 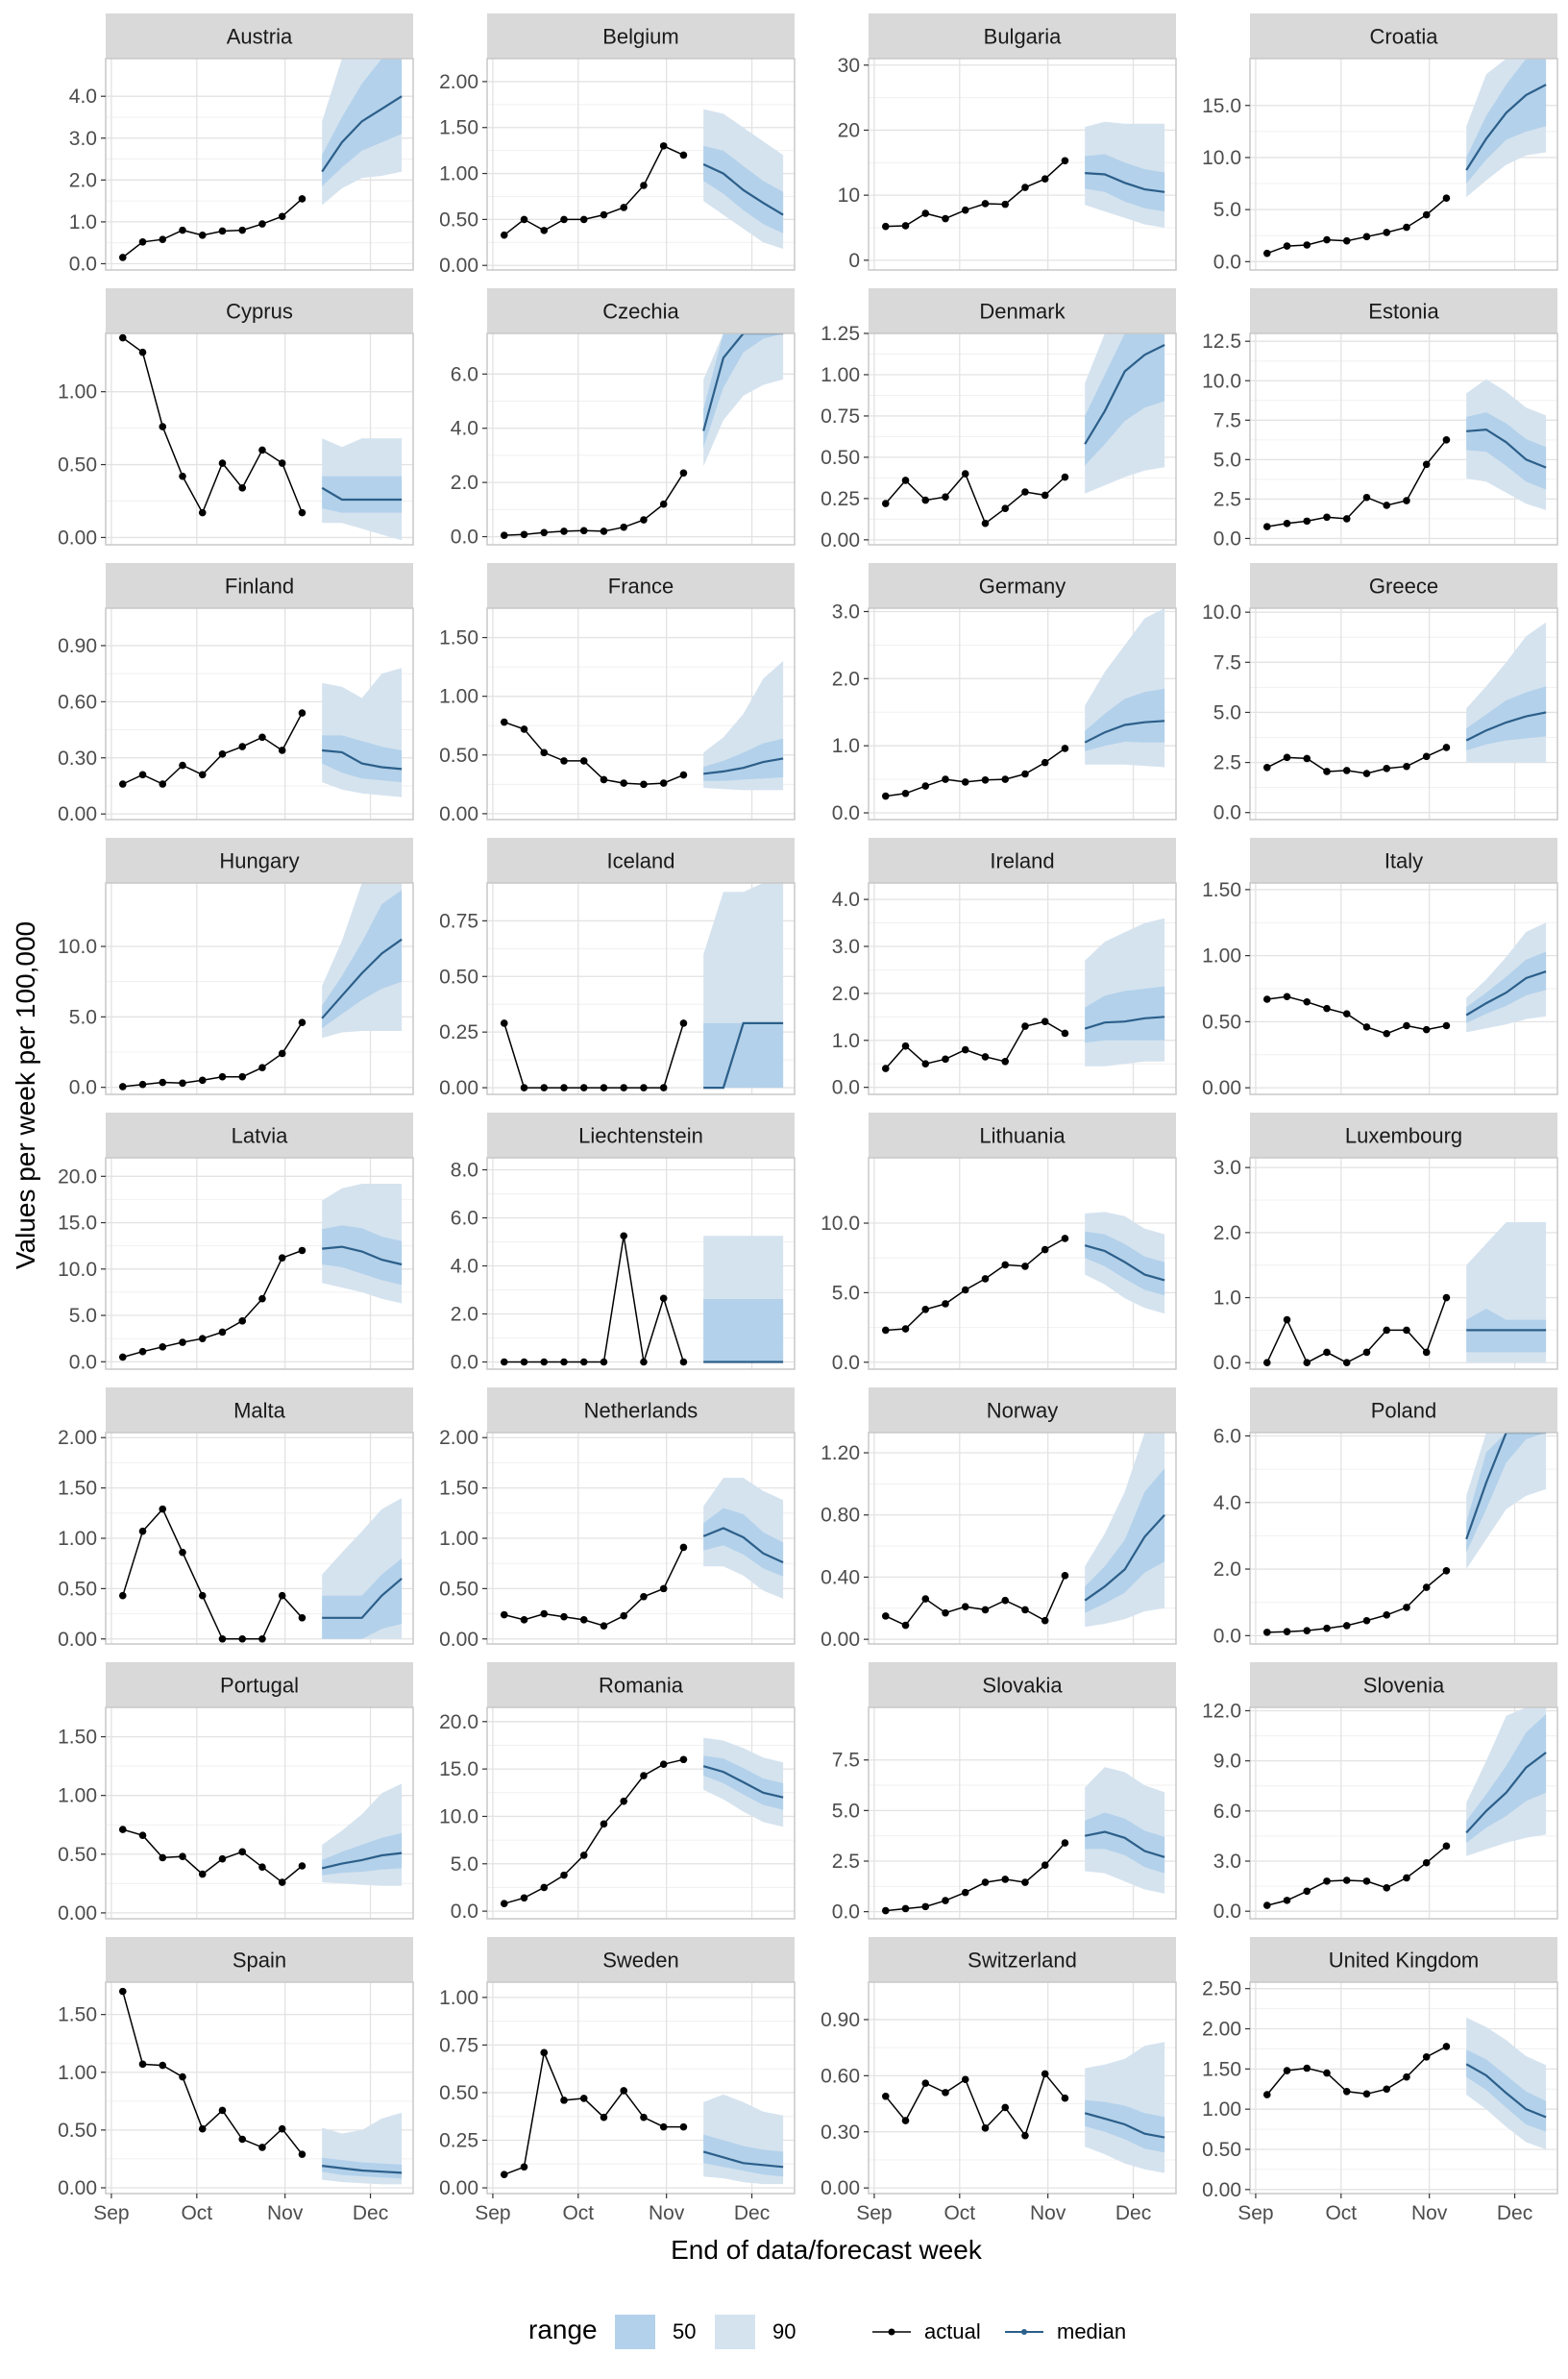 I want to click on facet-panel-luxembourg: Luxembourg 0.0 1.0 2.0 3.0, so click(x=1386, y=1243).